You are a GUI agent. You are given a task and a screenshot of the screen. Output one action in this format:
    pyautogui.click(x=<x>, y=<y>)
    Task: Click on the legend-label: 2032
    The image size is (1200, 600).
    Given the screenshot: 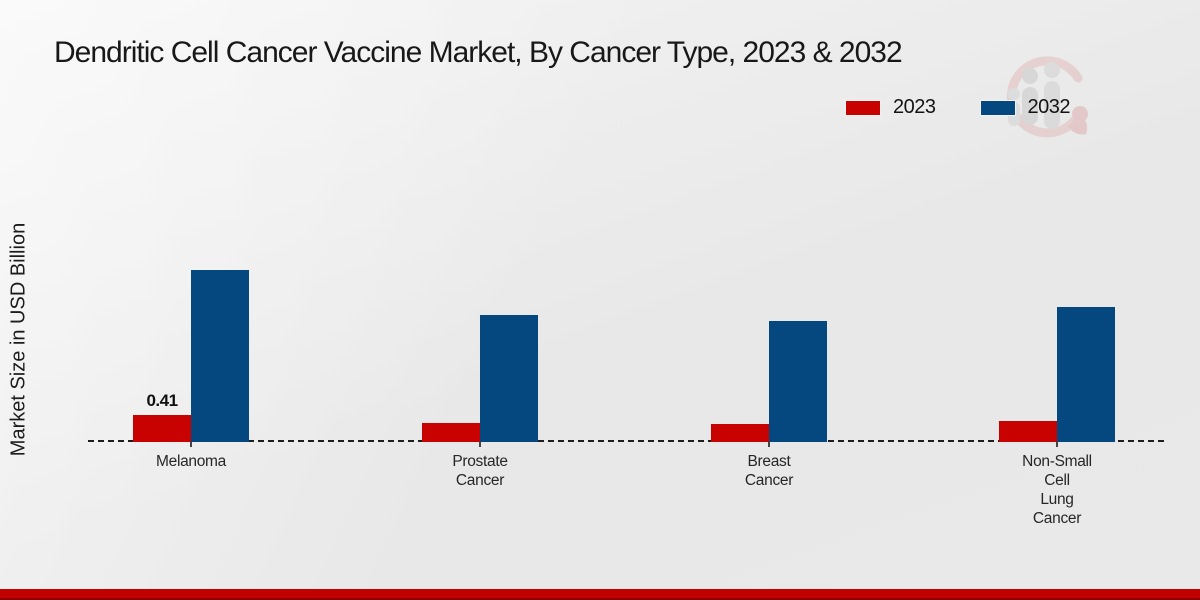 What is the action you would take?
    pyautogui.click(x=1049, y=107)
    